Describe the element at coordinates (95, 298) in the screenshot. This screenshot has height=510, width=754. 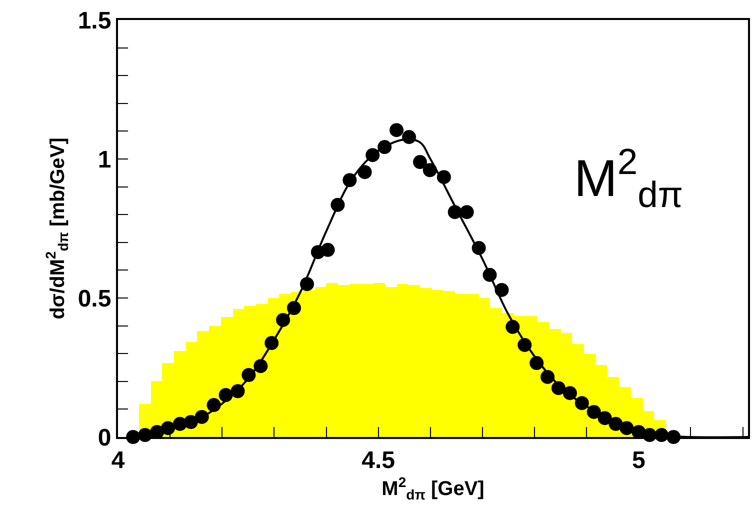
I see `y-tick-label: 0.5` at that location.